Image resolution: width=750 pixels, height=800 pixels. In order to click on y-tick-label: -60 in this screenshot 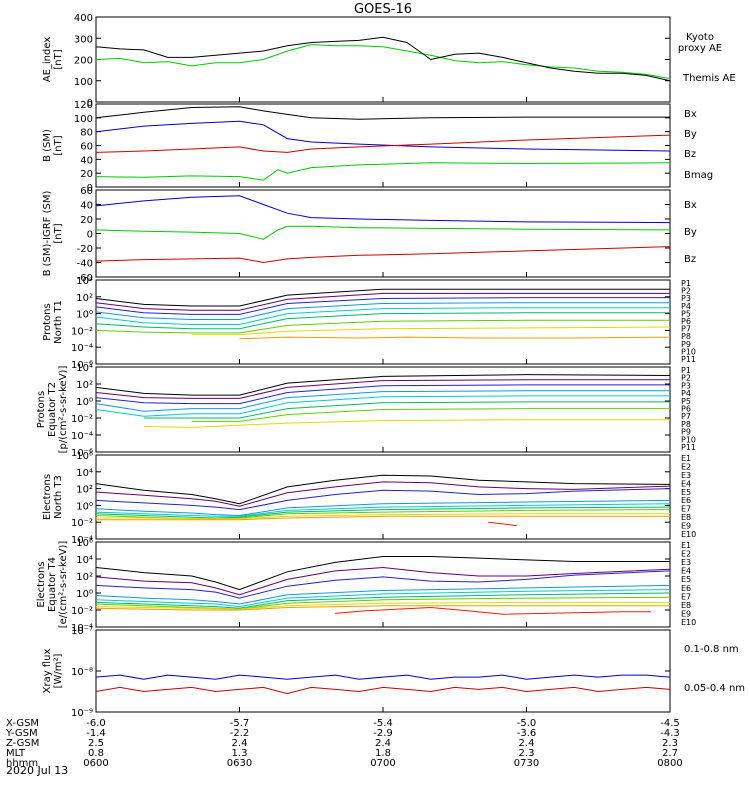, I will do `click(85, 278)`.